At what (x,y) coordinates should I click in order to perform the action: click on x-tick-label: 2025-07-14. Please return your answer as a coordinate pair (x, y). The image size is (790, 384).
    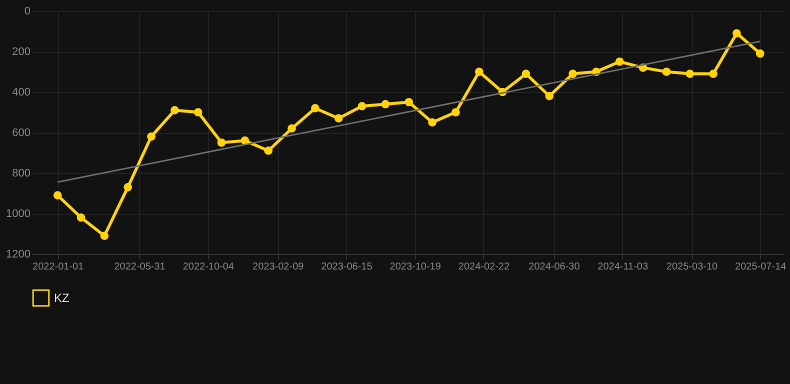
    Looking at the image, I should click on (761, 267).